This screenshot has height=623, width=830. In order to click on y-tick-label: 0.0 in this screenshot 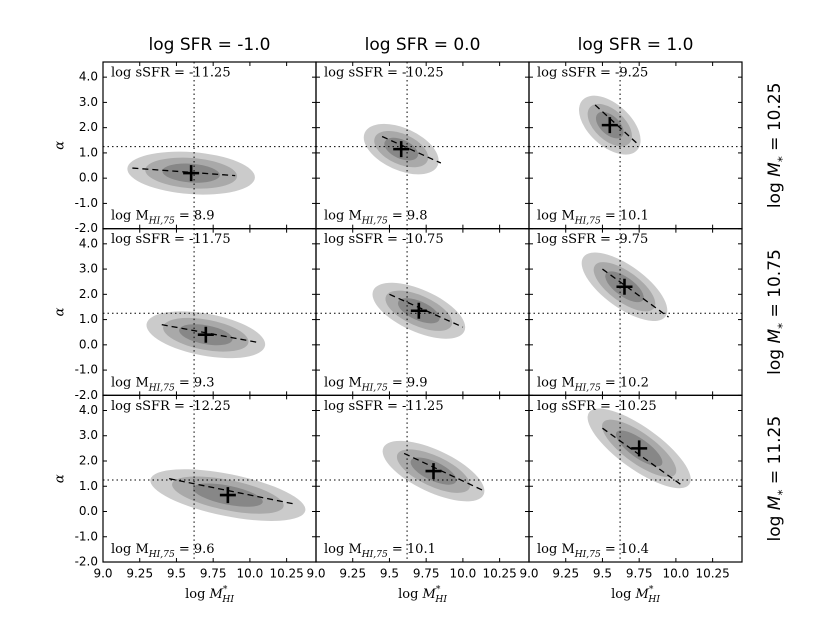, I will do `click(88, 178)`.